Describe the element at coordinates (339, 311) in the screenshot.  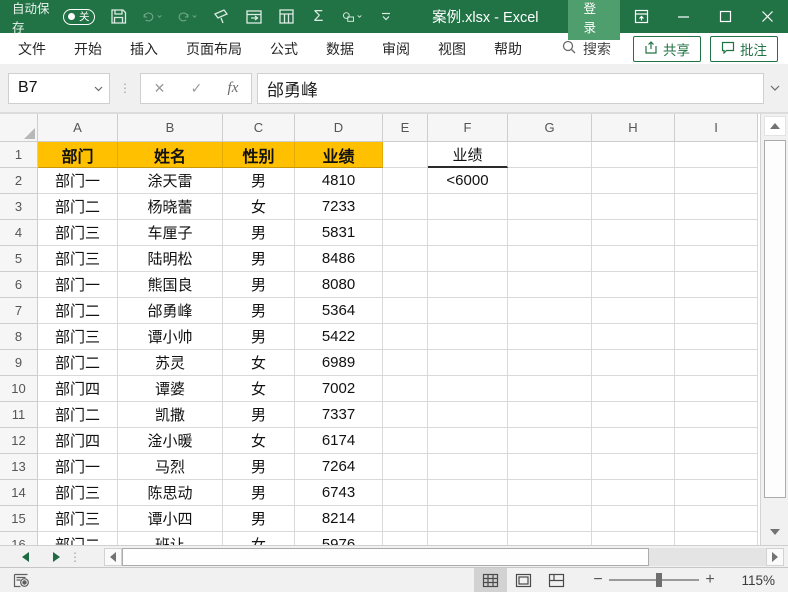
I see `cell-D7: 5364` at that location.